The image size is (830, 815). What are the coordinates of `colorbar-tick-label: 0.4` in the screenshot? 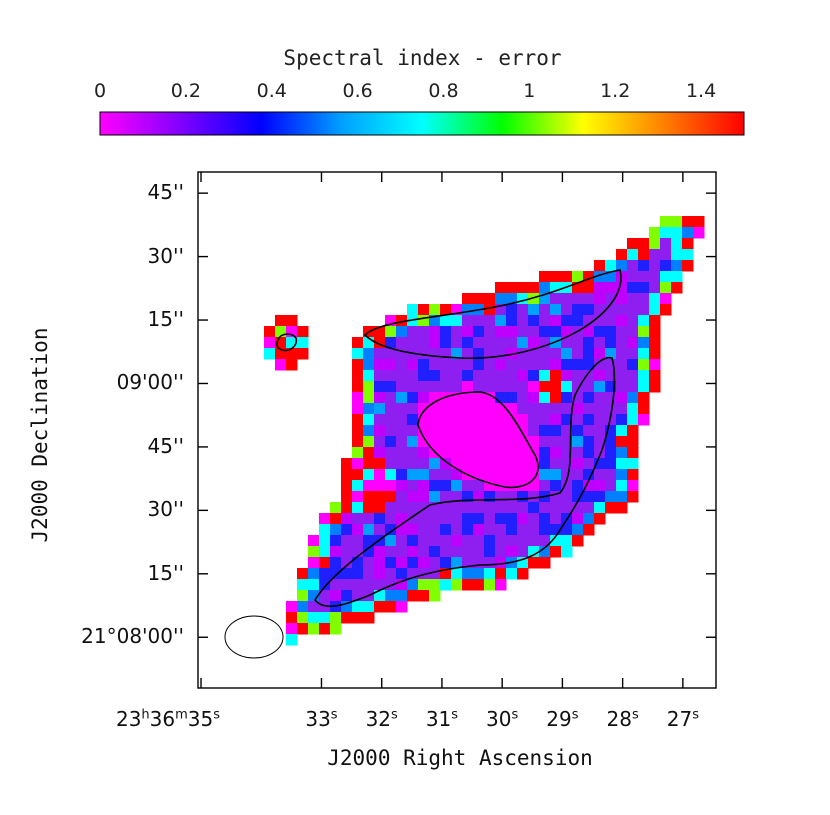 It's located at (271, 91).